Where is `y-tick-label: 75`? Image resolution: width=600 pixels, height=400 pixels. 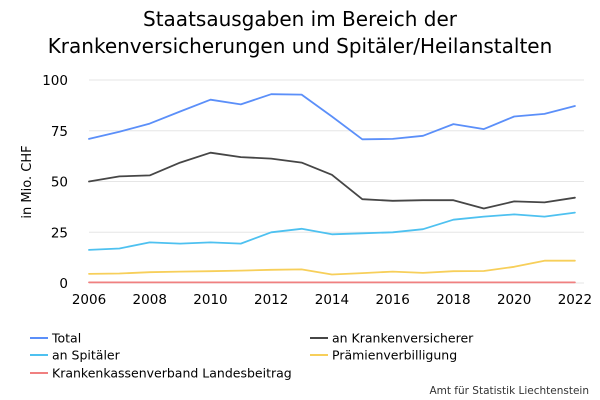
y-tick-label: 75 is located at coordinates (59, 132).